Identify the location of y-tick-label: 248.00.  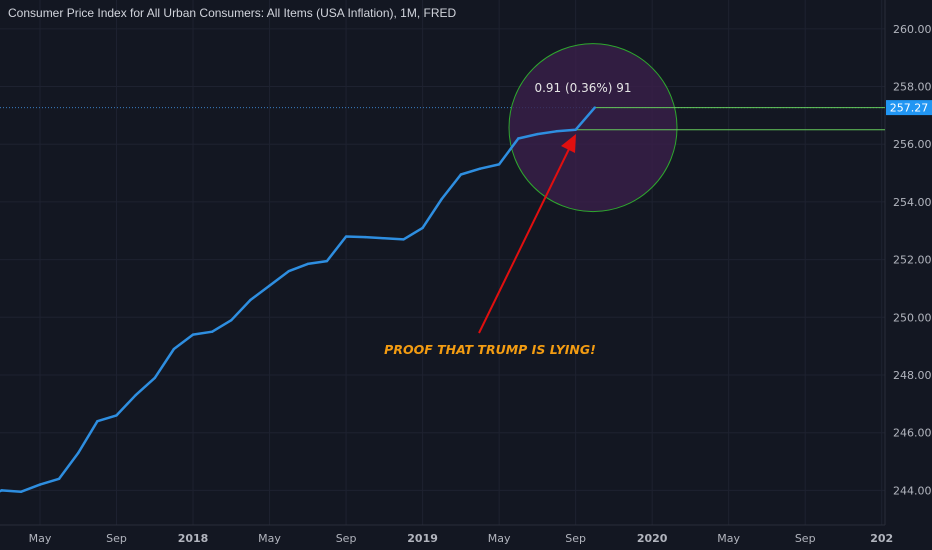
(912, 375).